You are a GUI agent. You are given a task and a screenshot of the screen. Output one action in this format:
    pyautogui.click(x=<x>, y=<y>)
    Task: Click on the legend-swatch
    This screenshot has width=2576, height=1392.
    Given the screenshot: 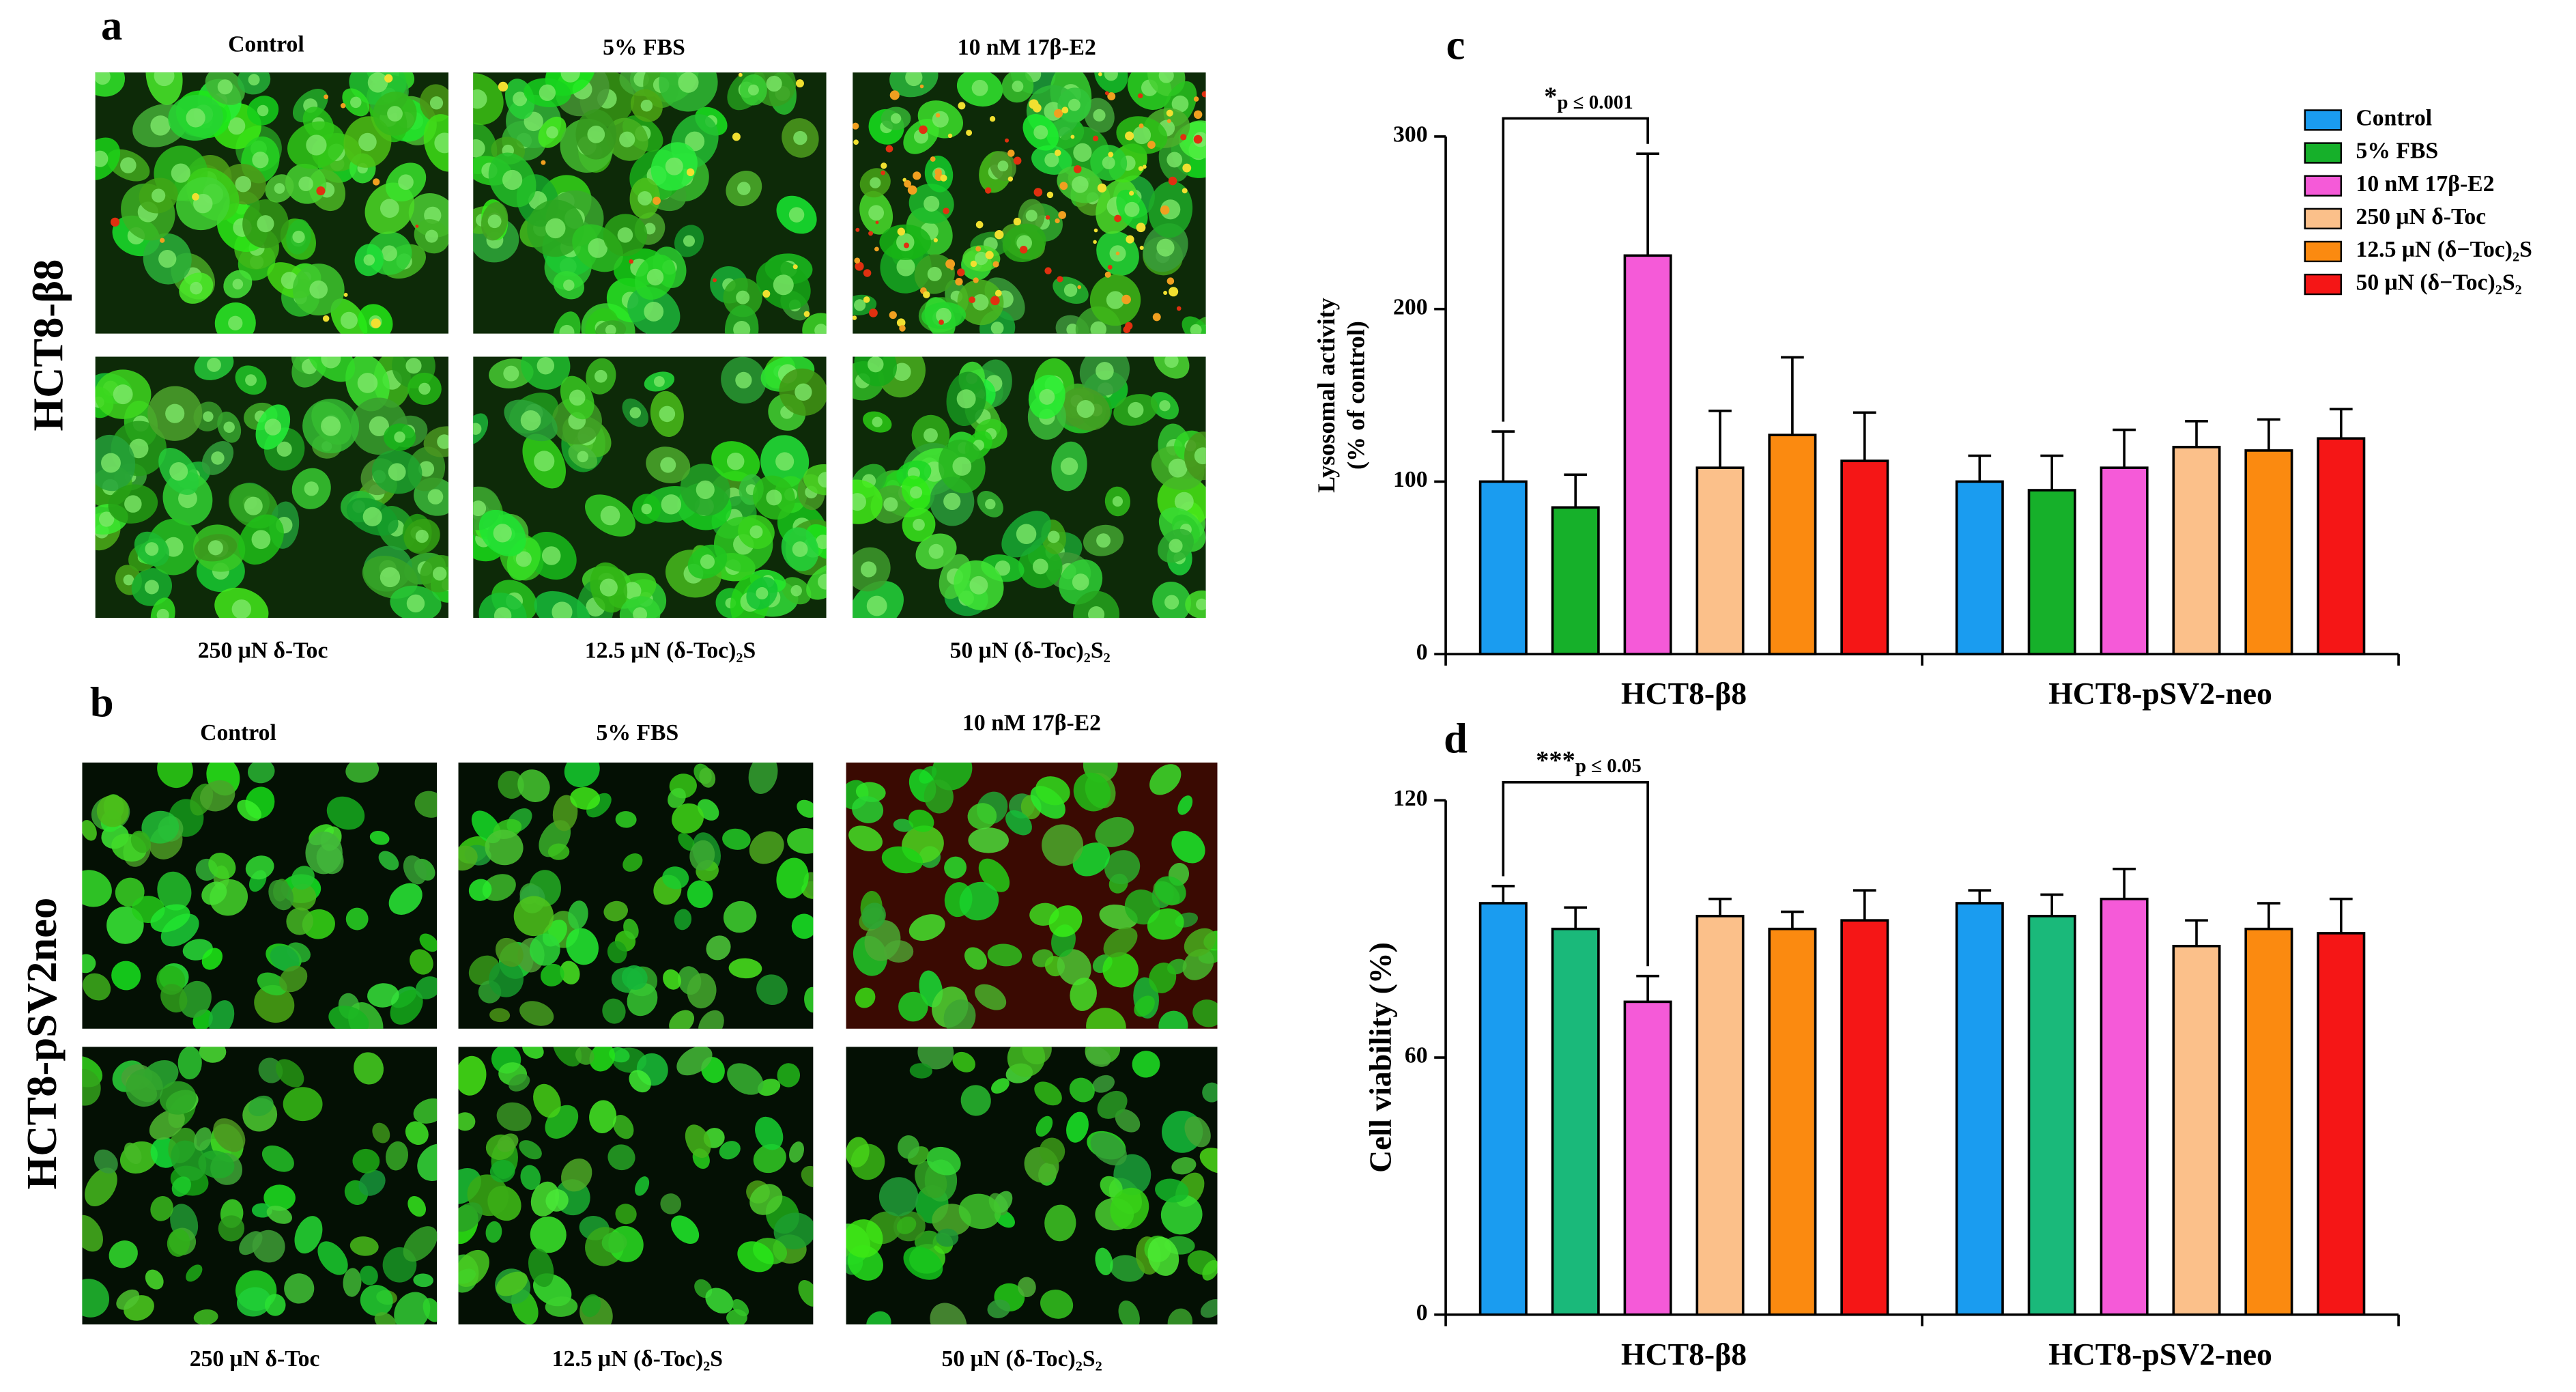 What is the action you would take?
    pyautogui.click(x=2323, y=251)
    